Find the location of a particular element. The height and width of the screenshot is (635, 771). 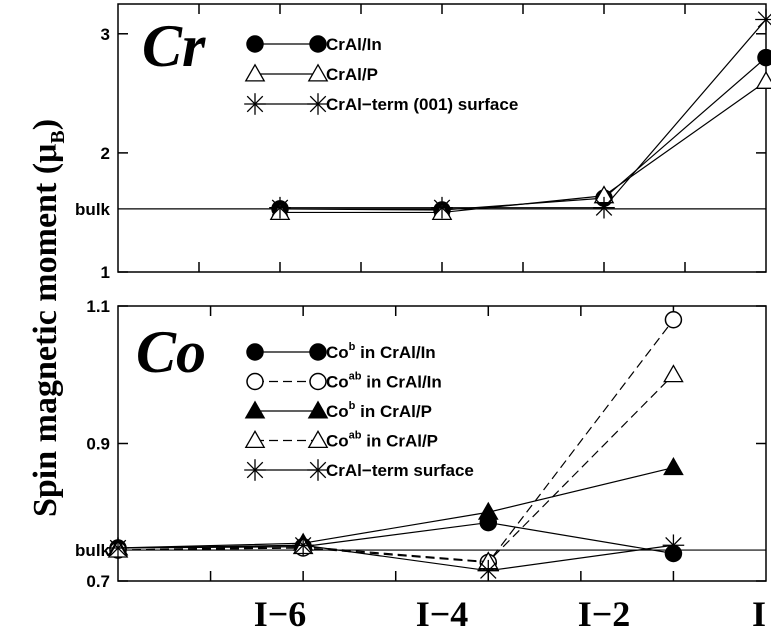

cr-legend-entry: CrAl−term (001) surface is located at coordinates (381, 104).